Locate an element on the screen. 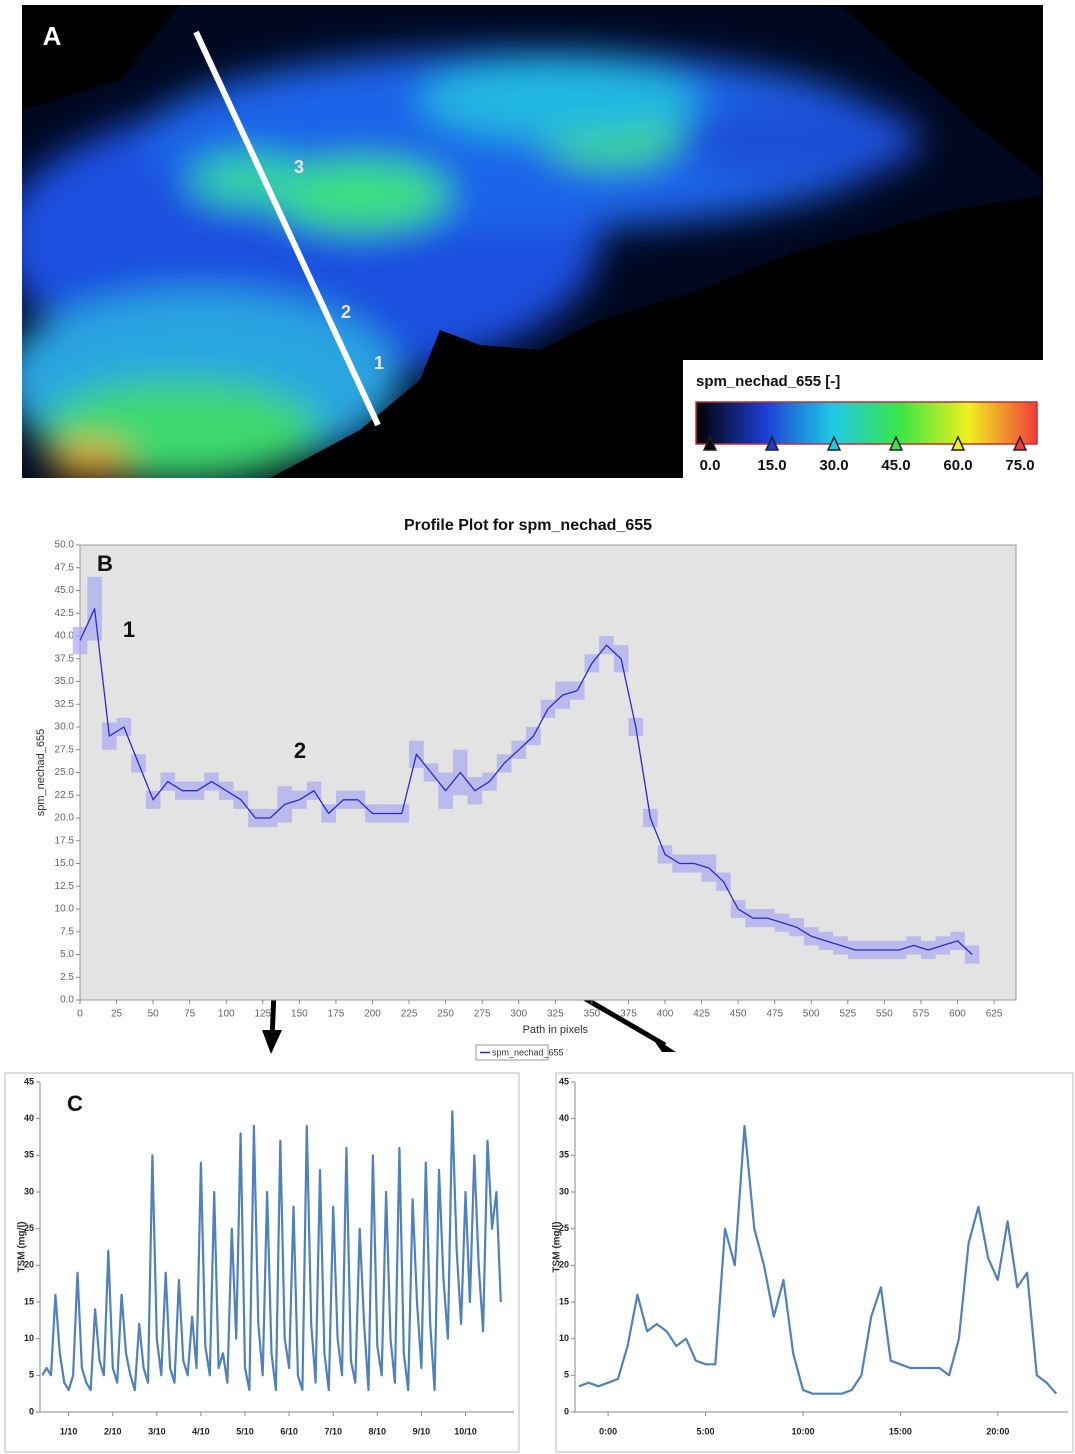 This screenshot has width=1075, height=1454. y-tick-label: 30.0 is located at coordinates (65, 727).